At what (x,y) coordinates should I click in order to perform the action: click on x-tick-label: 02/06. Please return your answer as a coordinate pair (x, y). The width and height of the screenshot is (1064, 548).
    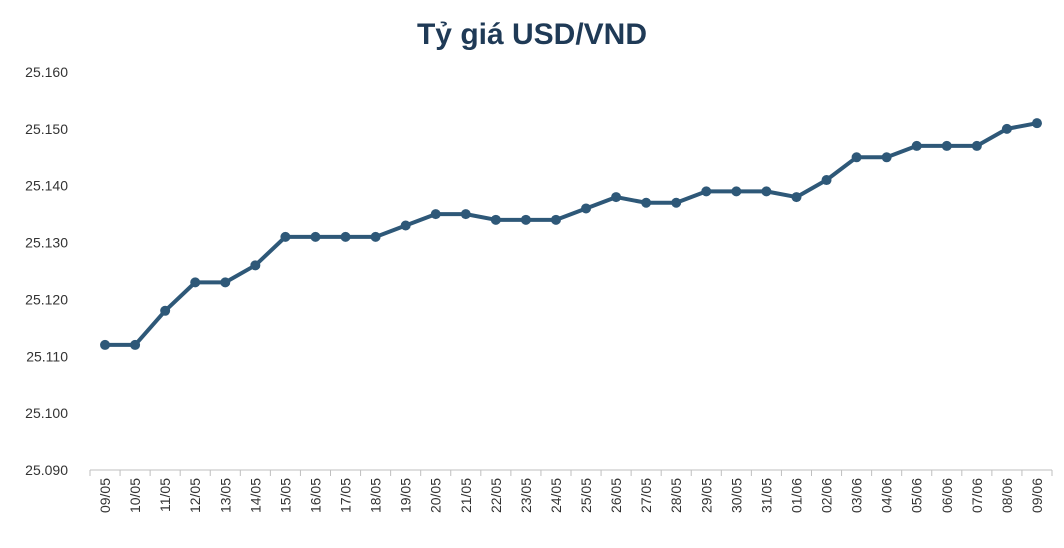
    Looking at the image, I should click on (827, 495).